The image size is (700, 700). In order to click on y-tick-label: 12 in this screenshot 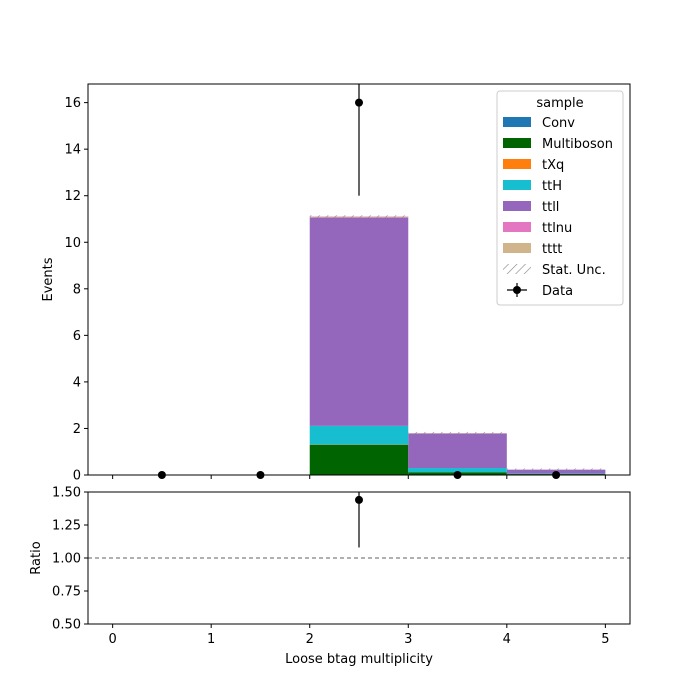, I will do `click(72, 196)`.